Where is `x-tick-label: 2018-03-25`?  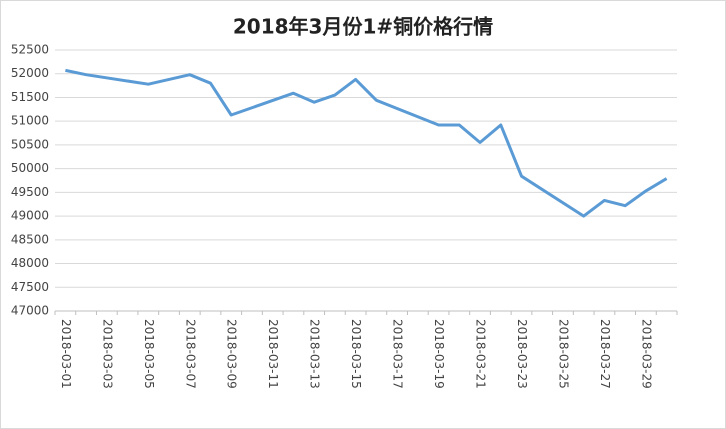 x-tick-label: 2018-03-25 is located at coordinates (563, 354).